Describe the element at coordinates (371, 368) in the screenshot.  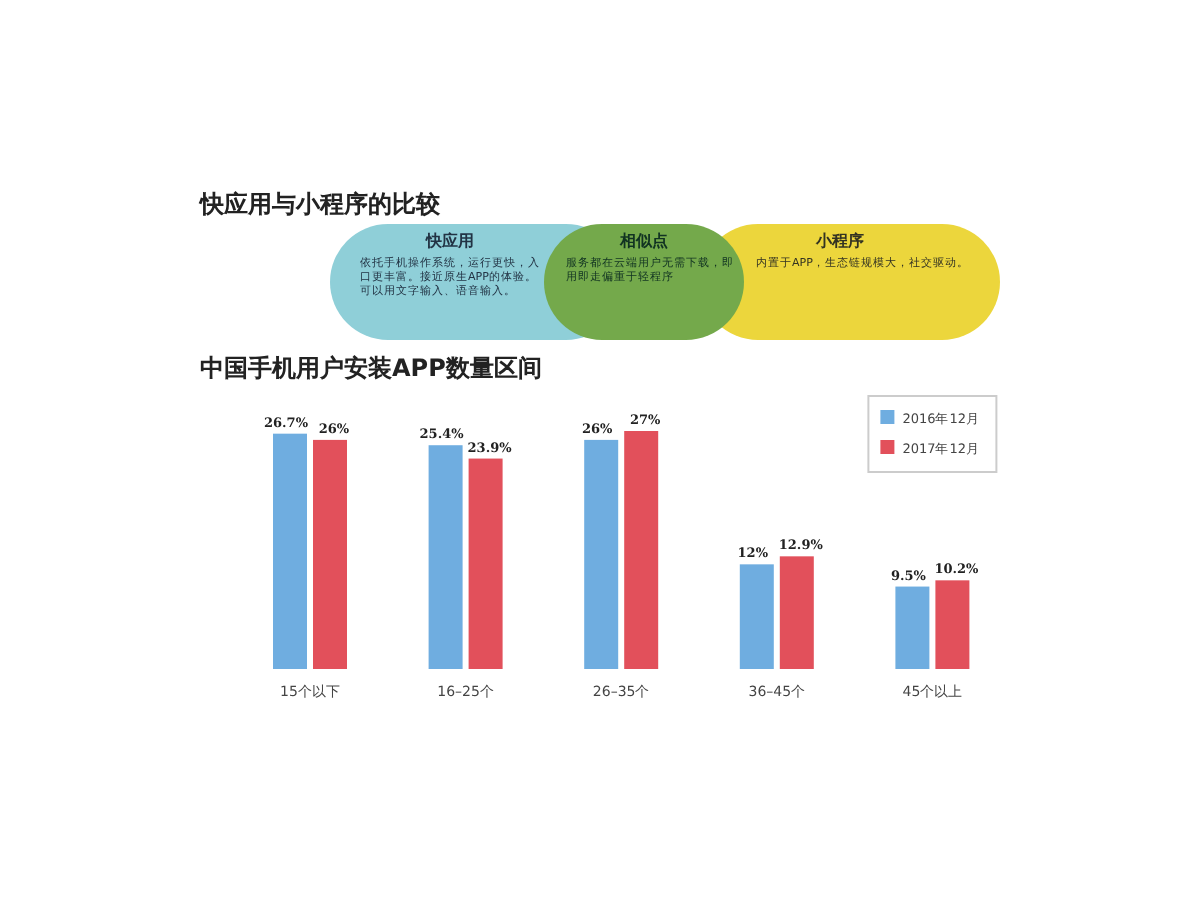
I see `chart-title: 中国手机用户安装APP数量区间` at that location.